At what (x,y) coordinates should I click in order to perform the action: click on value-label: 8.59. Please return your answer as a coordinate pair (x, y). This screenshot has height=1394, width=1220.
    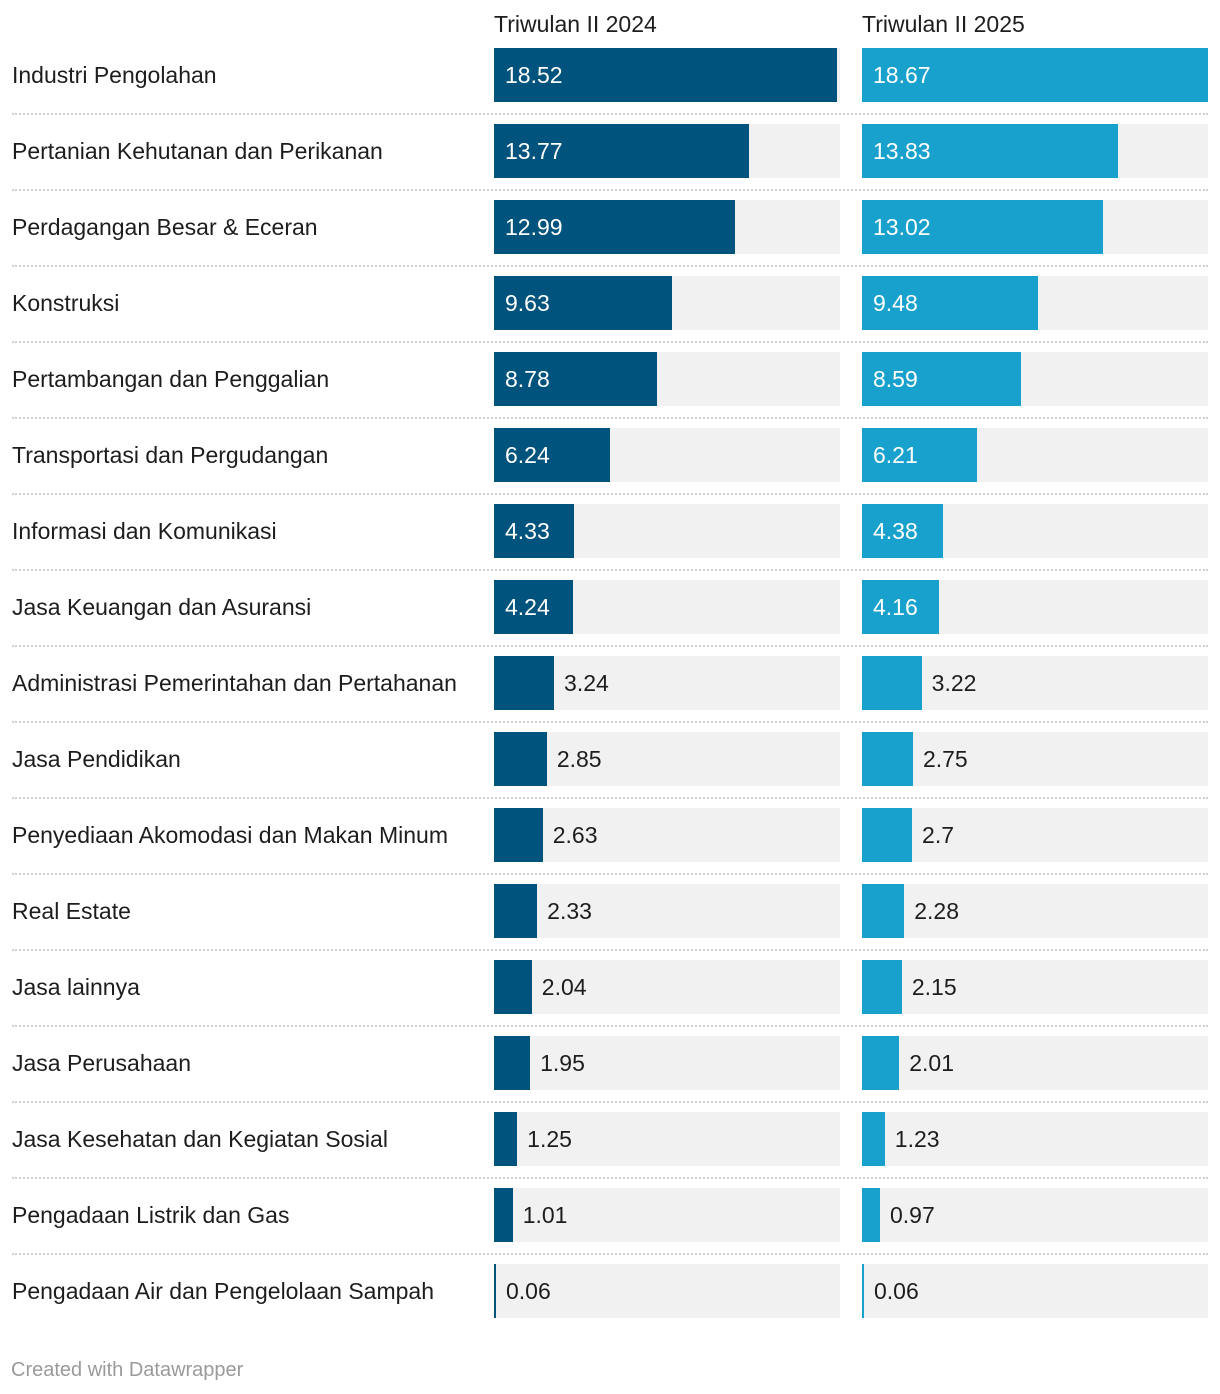
    Looking at the image, I should click on (895, 379).